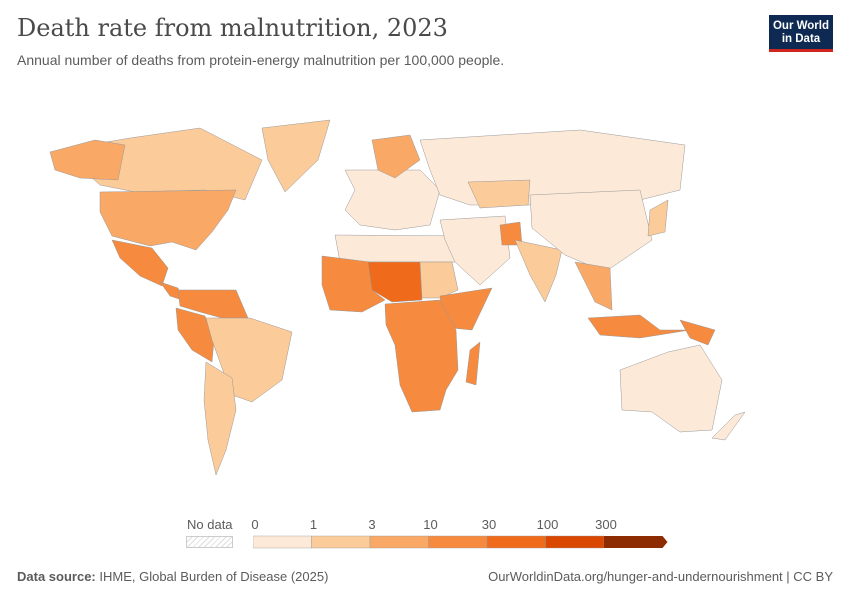  I want to click on country-united-states, so click(168, 220).